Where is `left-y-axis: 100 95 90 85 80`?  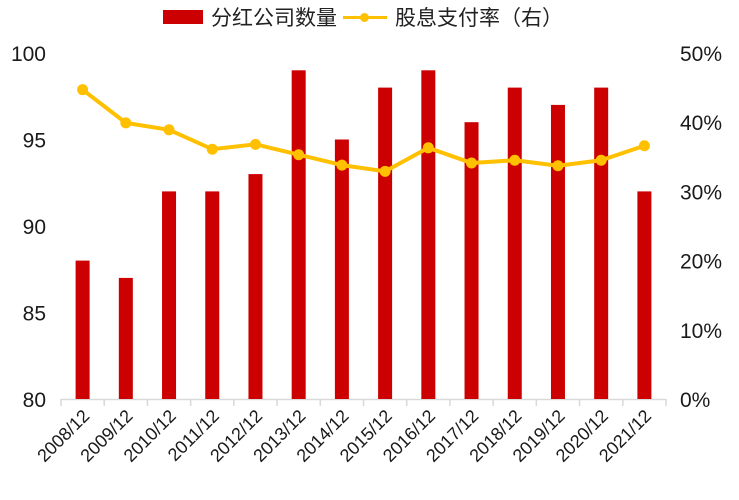 left-y-axis: 100 95 90 85 80 is located at coordinates (28, 227).